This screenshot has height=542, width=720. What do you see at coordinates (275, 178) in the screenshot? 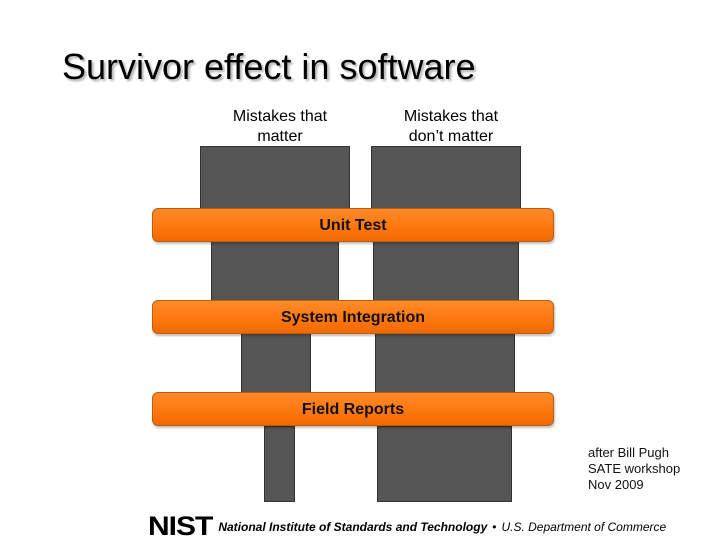
I see `bar-matter-before-unit-test` at bounding box center [275, 178].